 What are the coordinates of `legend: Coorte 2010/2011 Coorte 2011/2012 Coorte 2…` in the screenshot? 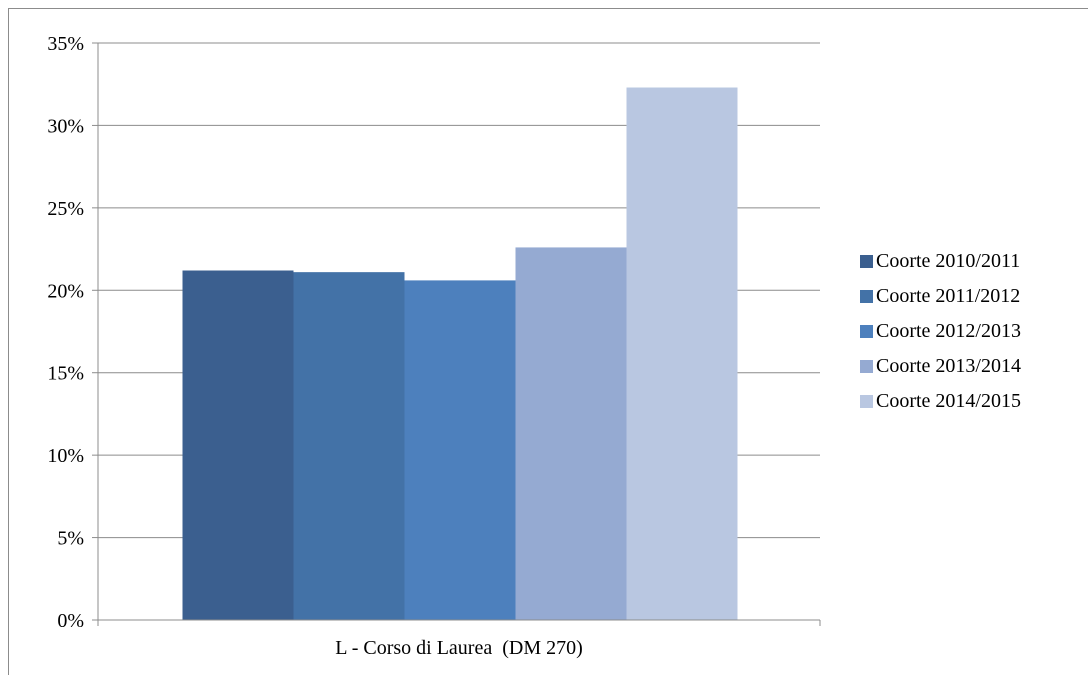 It's located at (940, 331).